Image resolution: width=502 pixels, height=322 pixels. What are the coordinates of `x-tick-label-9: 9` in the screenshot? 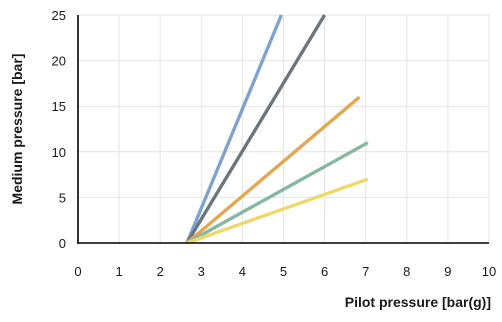 It's located at (447, 271).